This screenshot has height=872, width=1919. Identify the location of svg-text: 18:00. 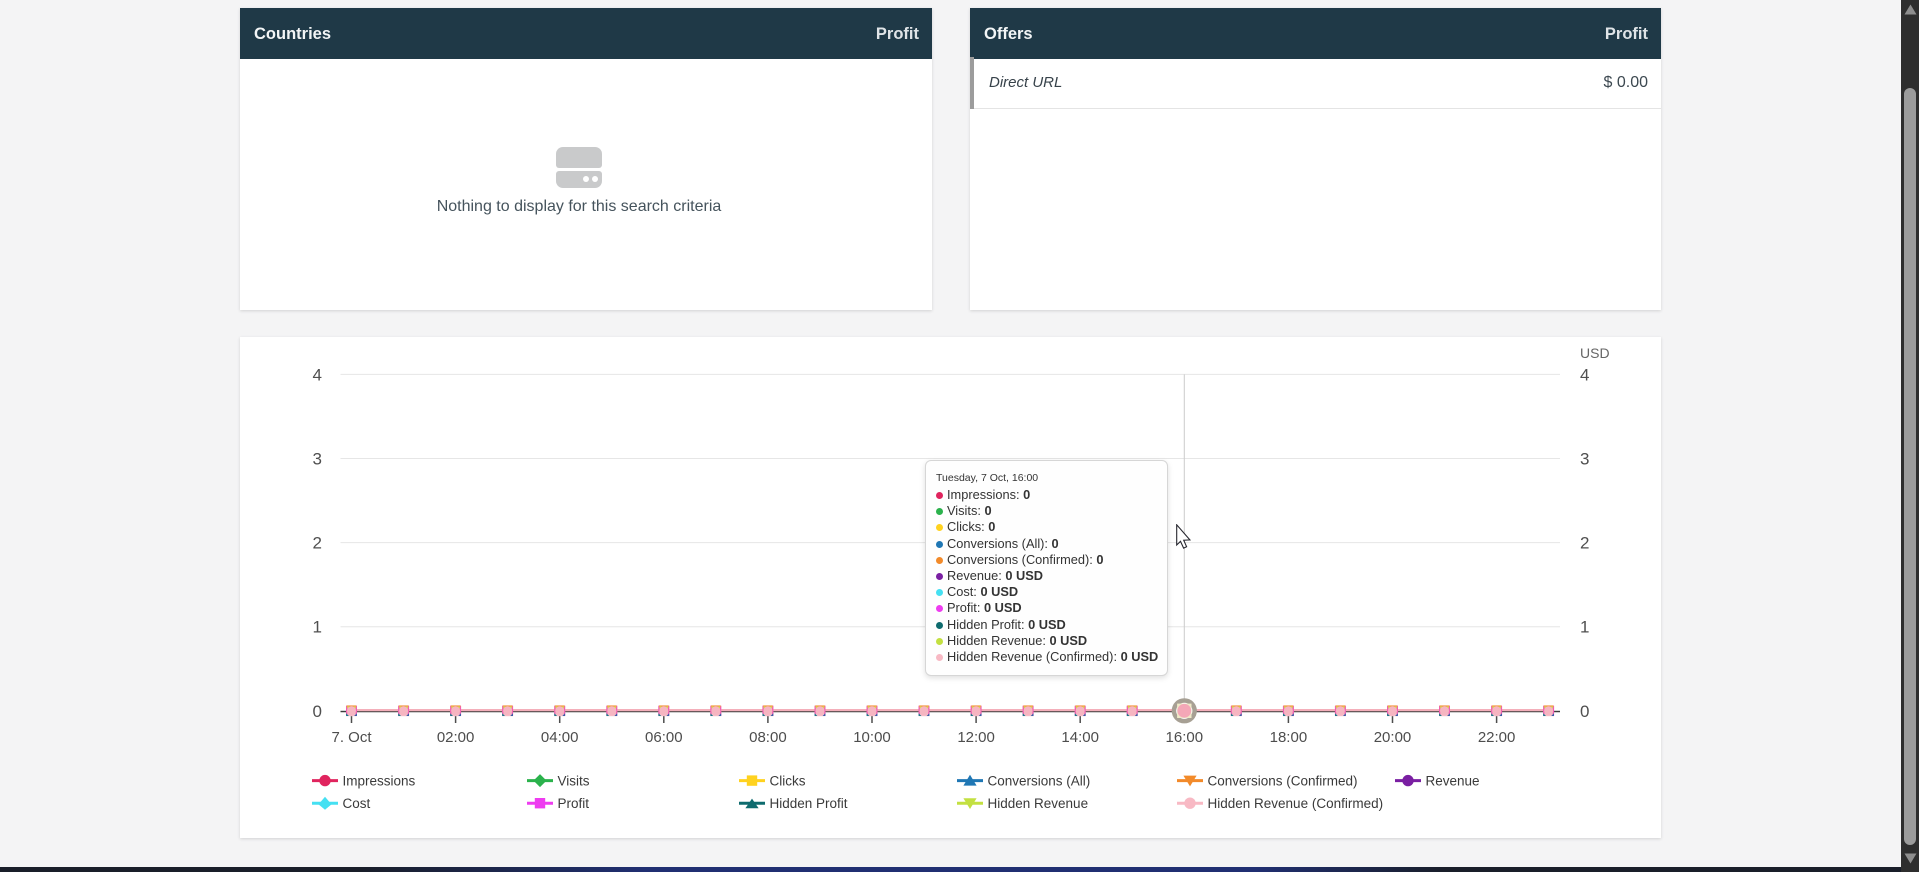
(1289, 737).